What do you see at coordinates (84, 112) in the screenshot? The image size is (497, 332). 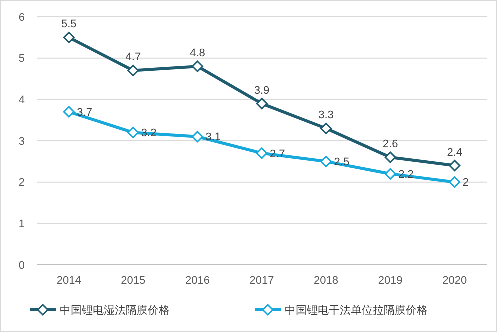 I see `data-label: 3.7` at bounding box center [84, 112].